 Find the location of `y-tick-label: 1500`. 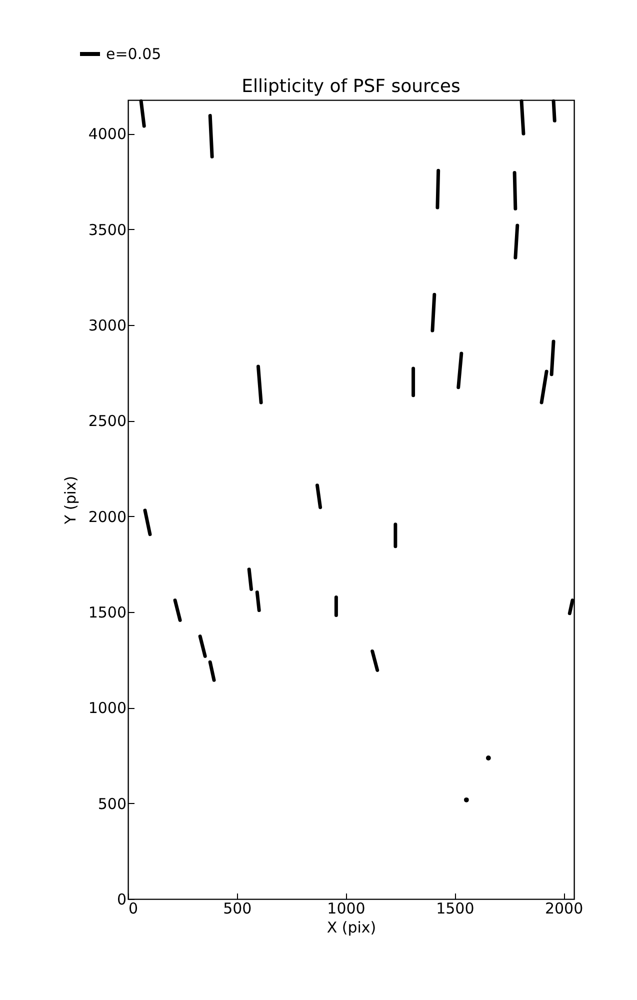

y-tick-label: 1500 is located at coordinates (107, 613).